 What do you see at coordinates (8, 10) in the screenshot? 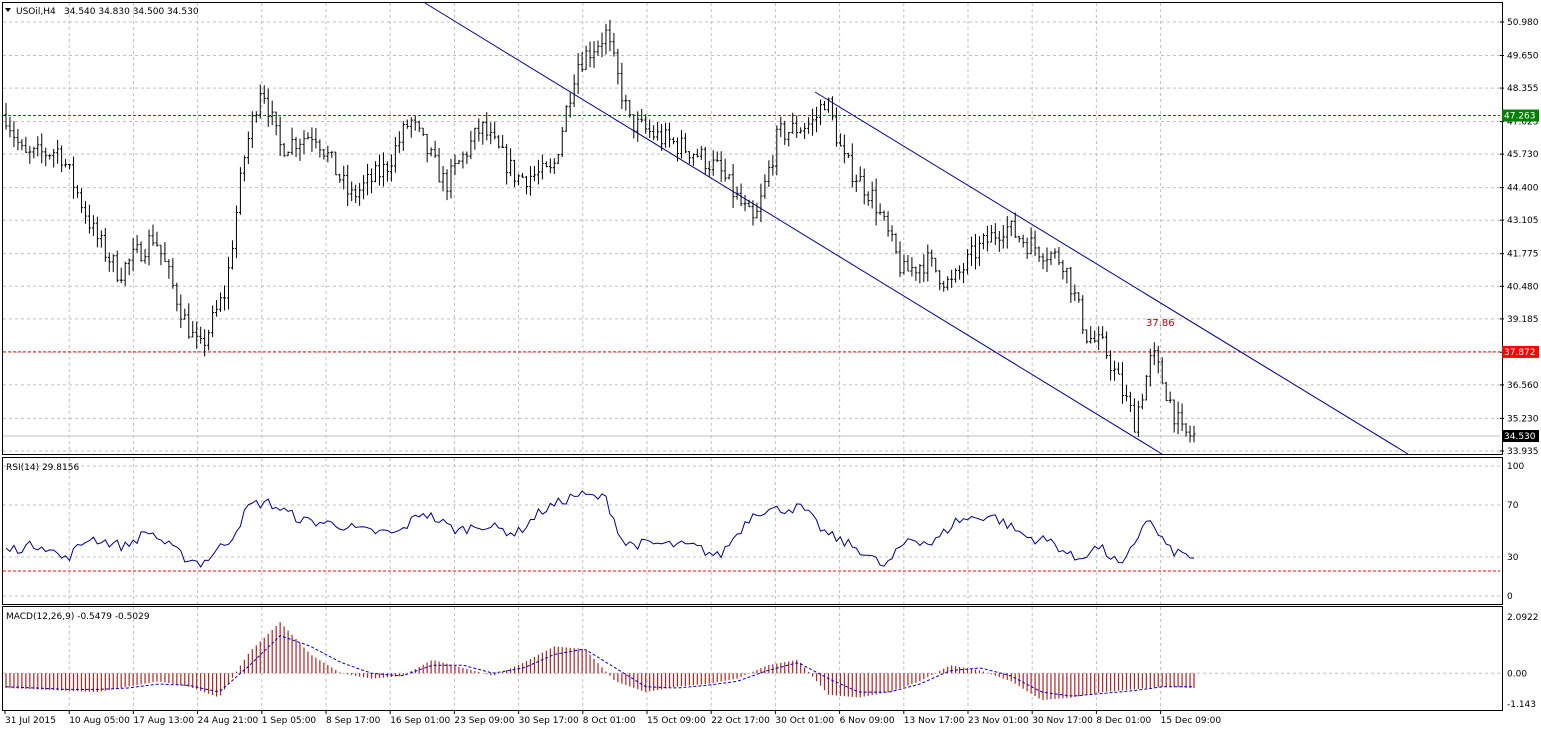
I see `symbol-dropdown-icon` at bounding box center [8, 10].